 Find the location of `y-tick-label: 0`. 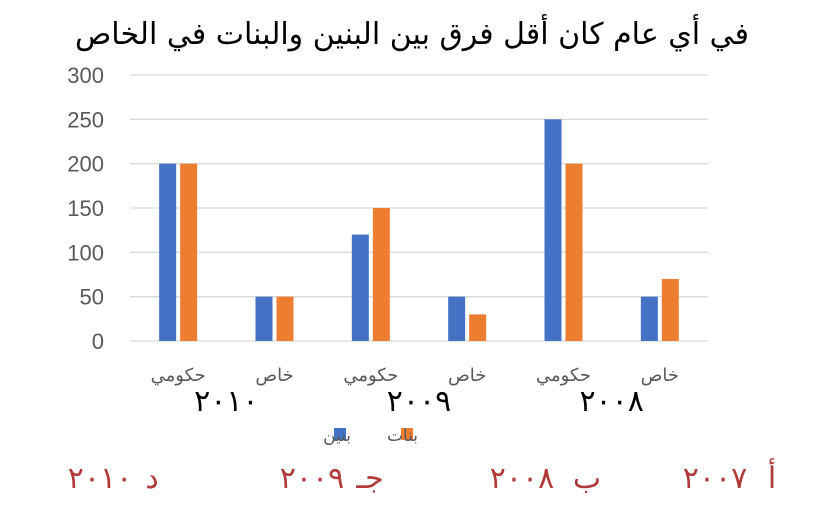

y-tick-label: 0 is located at coordinates (98, 341).